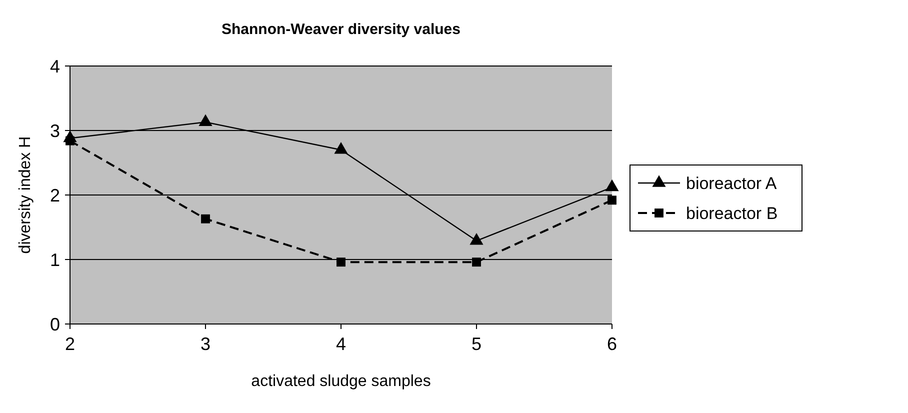  What do you see at coordinates (732, 213) in the screenshot?
I see `legend-label: bioreactor B` at bounding box center [732, 213].